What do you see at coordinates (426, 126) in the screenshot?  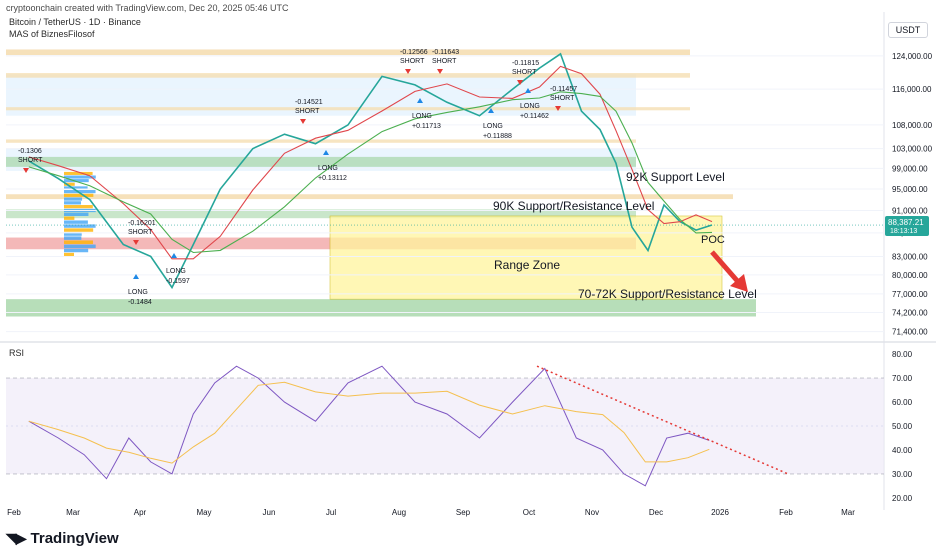 I see `signal-value-label: +0.11713` at bounding box center [426, 126].